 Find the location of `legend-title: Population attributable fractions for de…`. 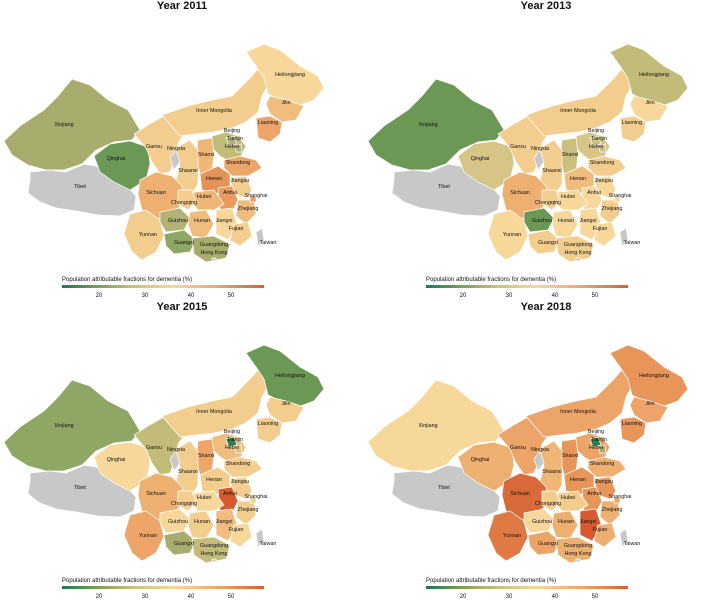

legend-title: Population attributable fractions for de… is located at coordinates (127, 581).